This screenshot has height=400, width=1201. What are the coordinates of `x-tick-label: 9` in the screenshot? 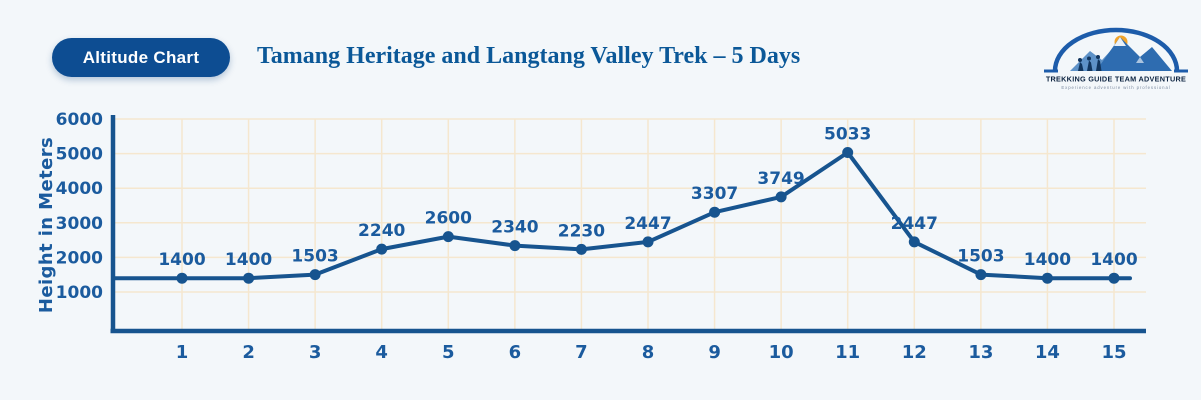 It's located at (714, 352).